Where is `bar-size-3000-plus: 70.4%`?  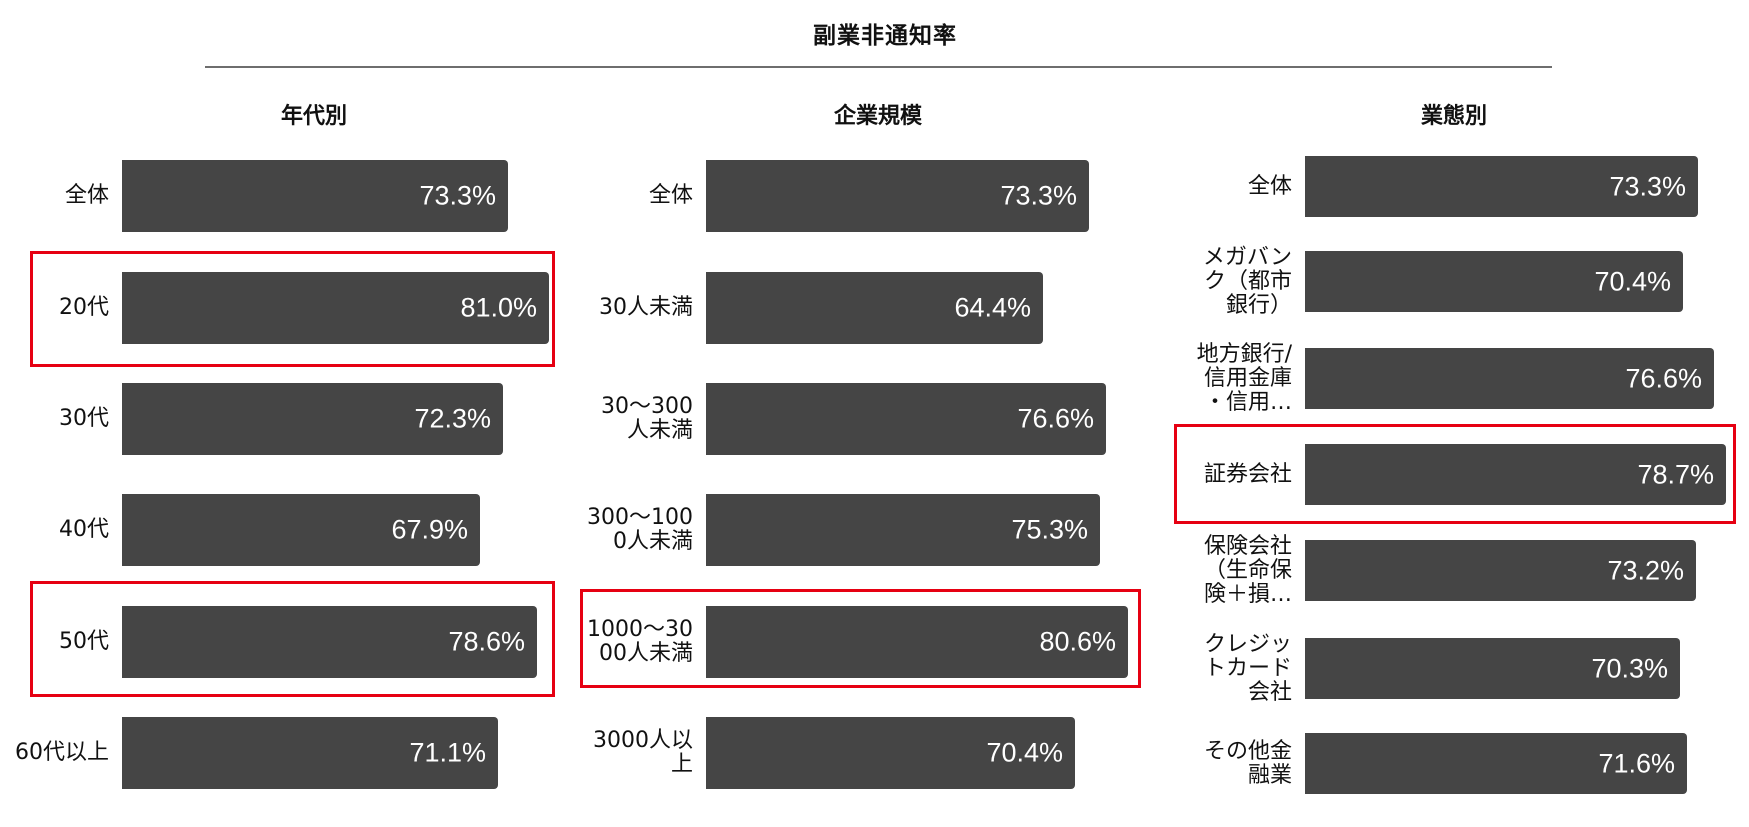 bar-size-3000-plus: 70.4% is located at coordinates (890, 753).